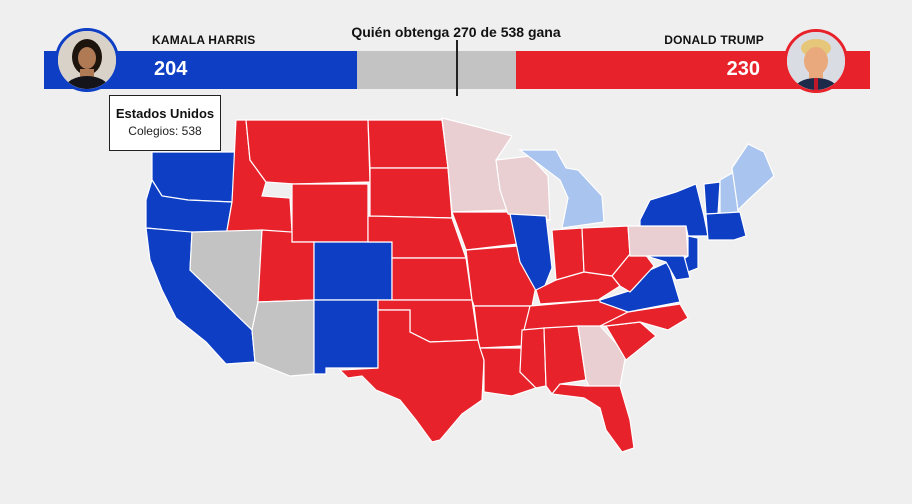 Image resolution: width=912 pixels, height=504 pixels. Describe the element at coordinates (568, 254) in the screenshot. I see `state-indiana` at that location.